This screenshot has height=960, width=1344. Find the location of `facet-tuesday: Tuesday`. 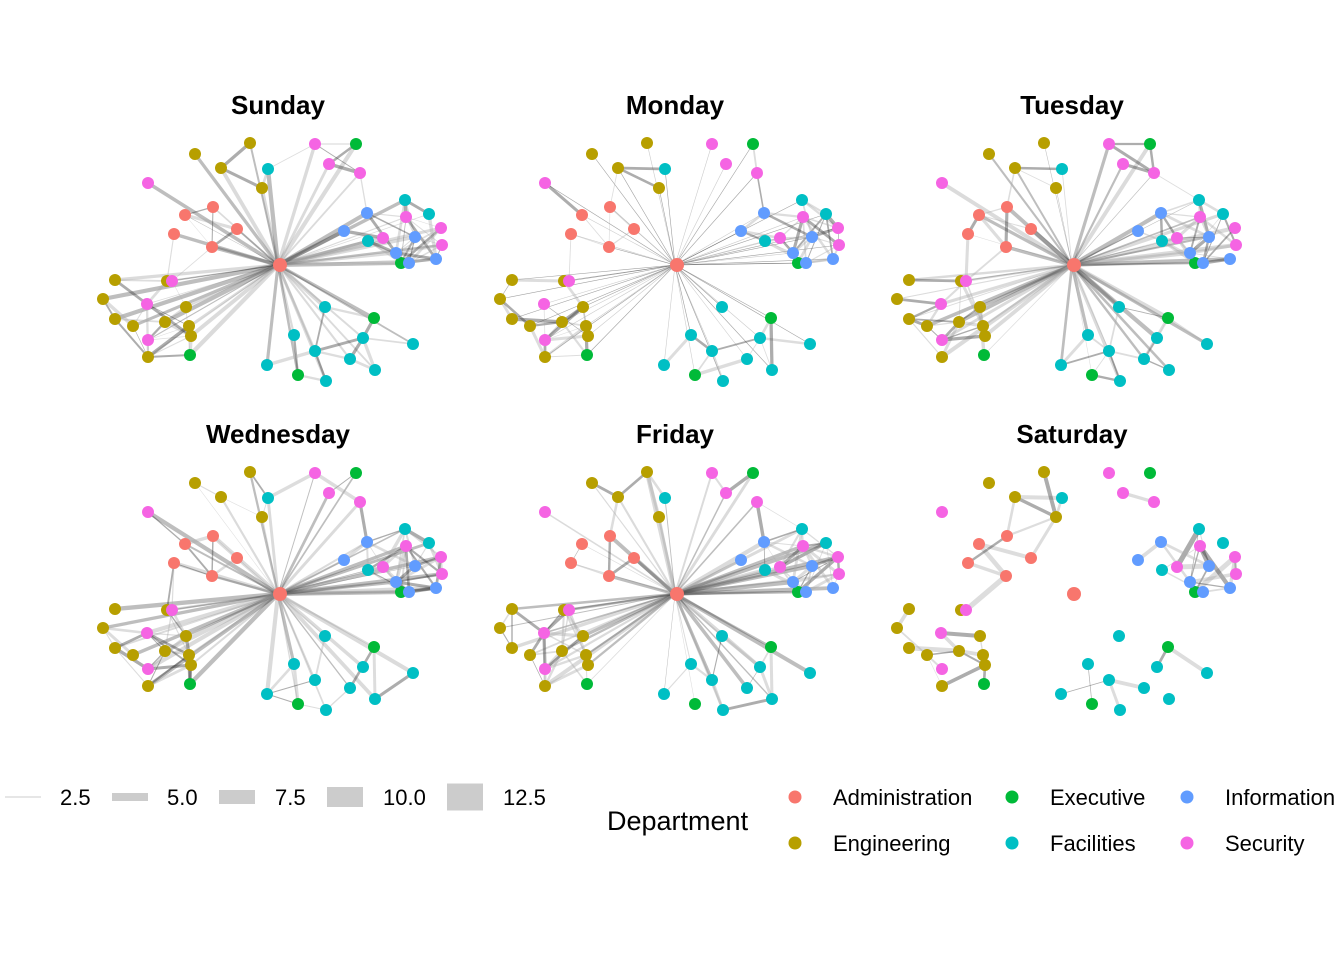

facet-tuesday: Tuesday is located at coordinates (1066, 238).